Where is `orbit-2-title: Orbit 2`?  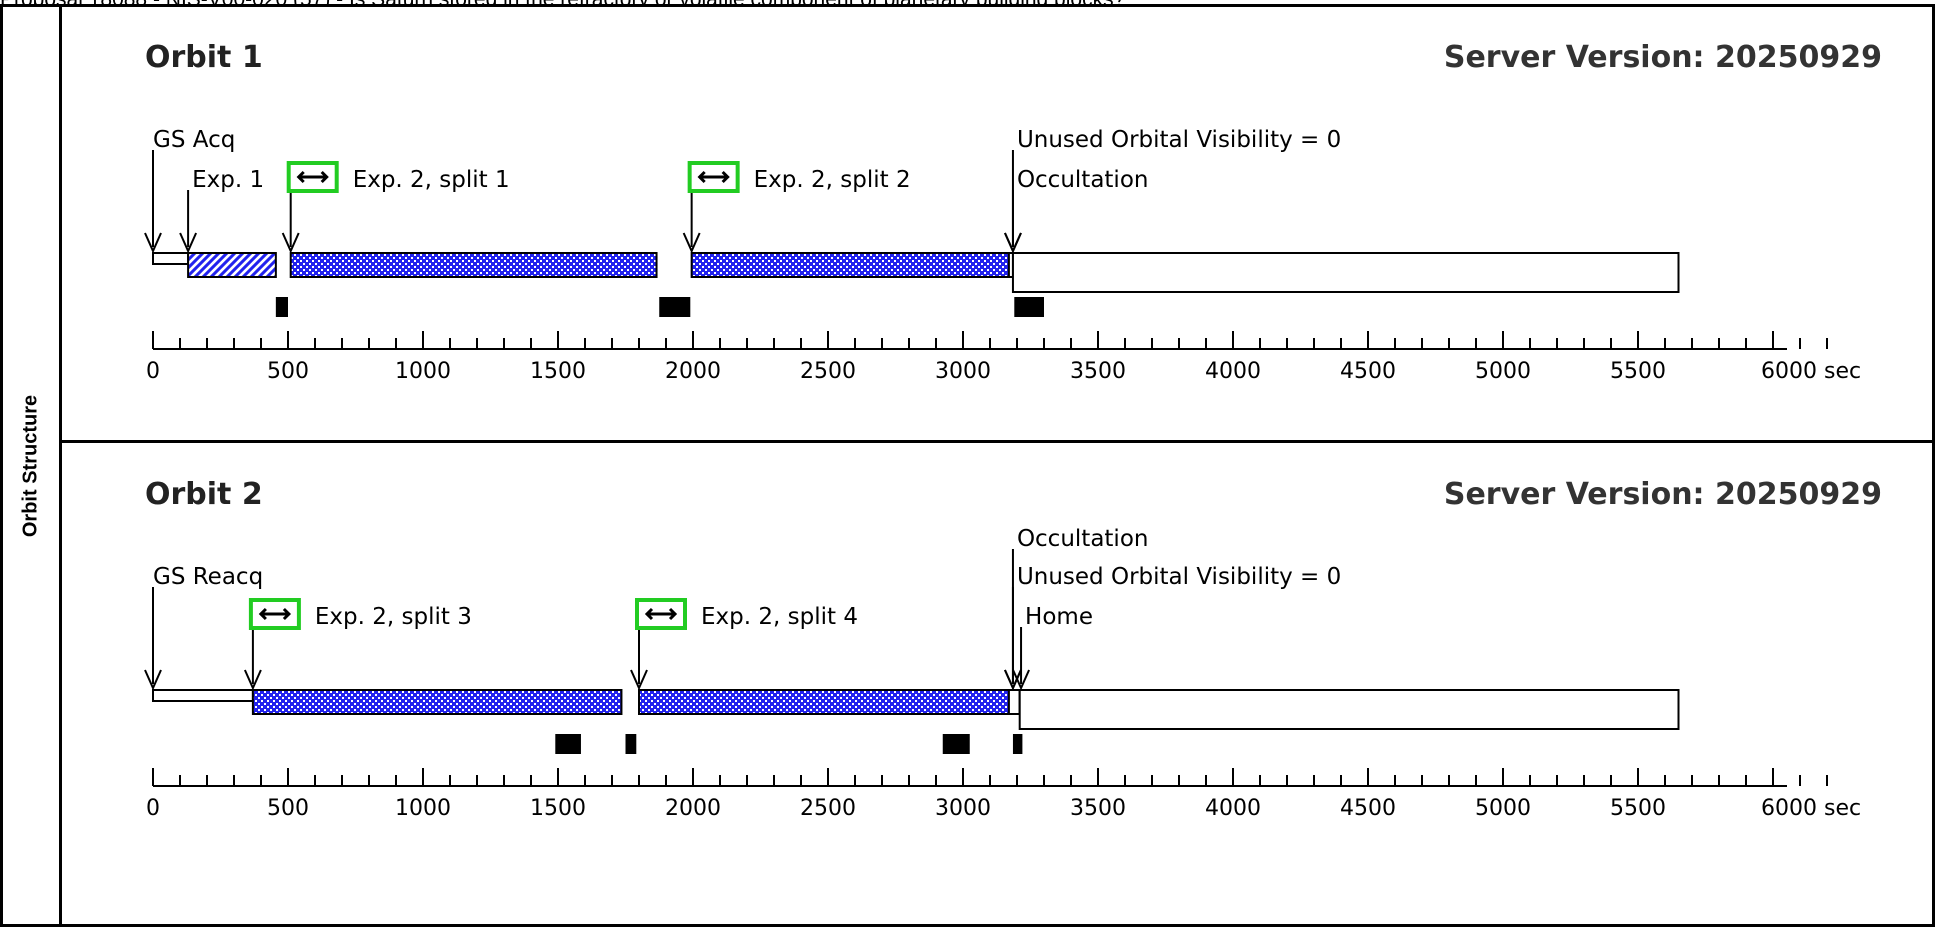
orbit-2-title: Orbit 2 is located at coordinates (204, 494).